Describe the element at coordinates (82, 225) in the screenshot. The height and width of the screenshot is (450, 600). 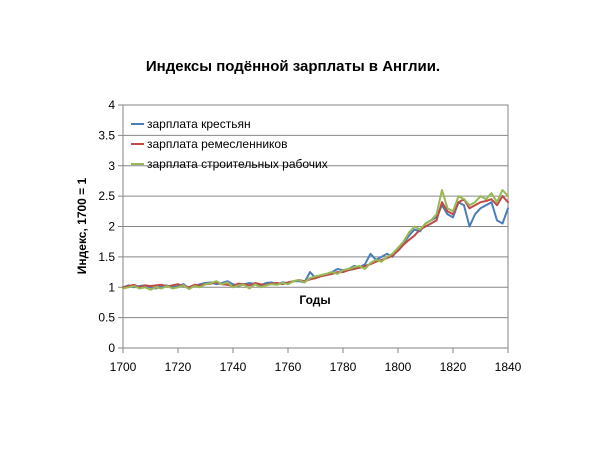
I see `y-axis-title: Индекс, 1700 = 1` at that location.